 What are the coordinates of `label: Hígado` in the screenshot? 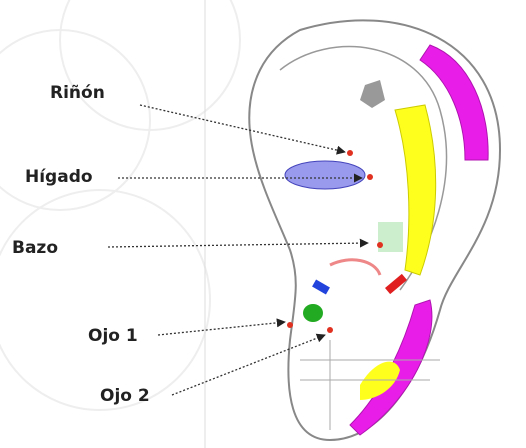 It's located at (59, 177).